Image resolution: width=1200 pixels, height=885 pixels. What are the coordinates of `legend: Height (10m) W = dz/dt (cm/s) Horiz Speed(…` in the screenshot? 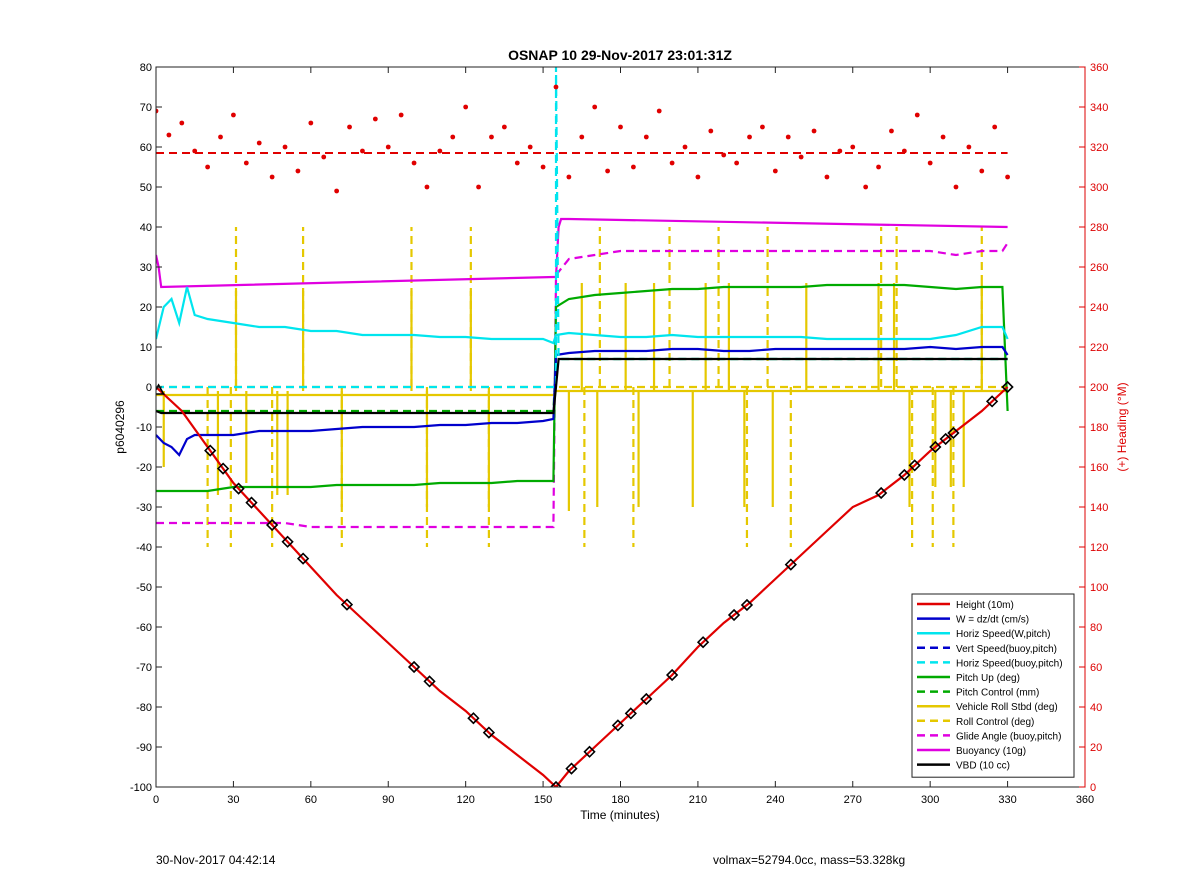 It's located at (993, 685).